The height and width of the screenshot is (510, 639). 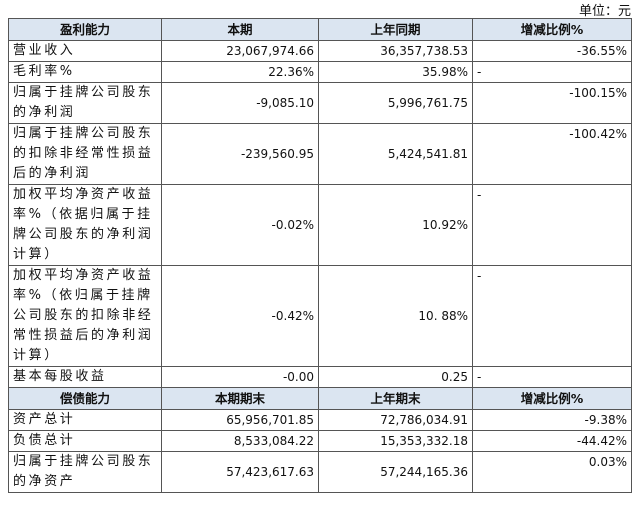 I want to click on row-label: 加权平均净资产收益率%（依归属于挂牌公司股东的扣除非经常性损益后的净利润计算）, so click(x=85, y=316).